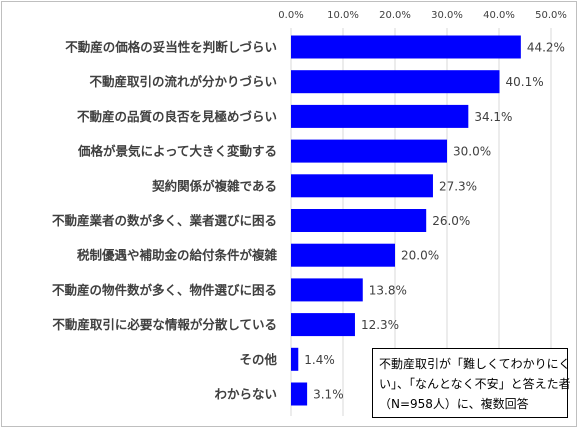  What do you see at coordinates (380, 325) in the screenshot?
I see `data-label: 12.3%` at bounding box center [380, 325].